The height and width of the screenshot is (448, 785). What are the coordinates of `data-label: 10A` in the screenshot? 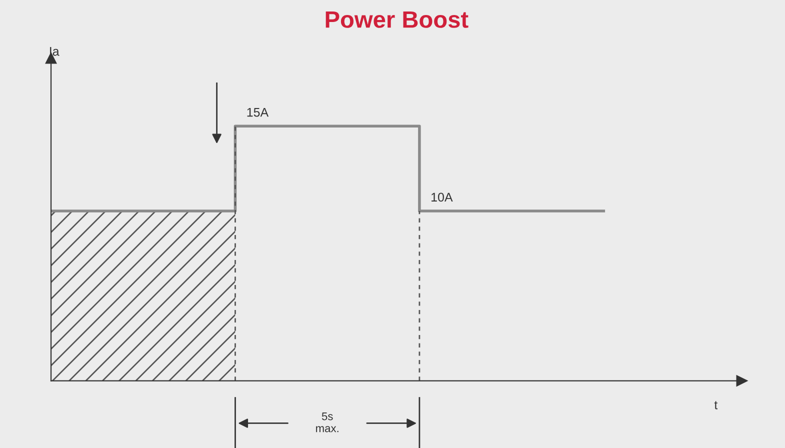 It's located at (442, 197).